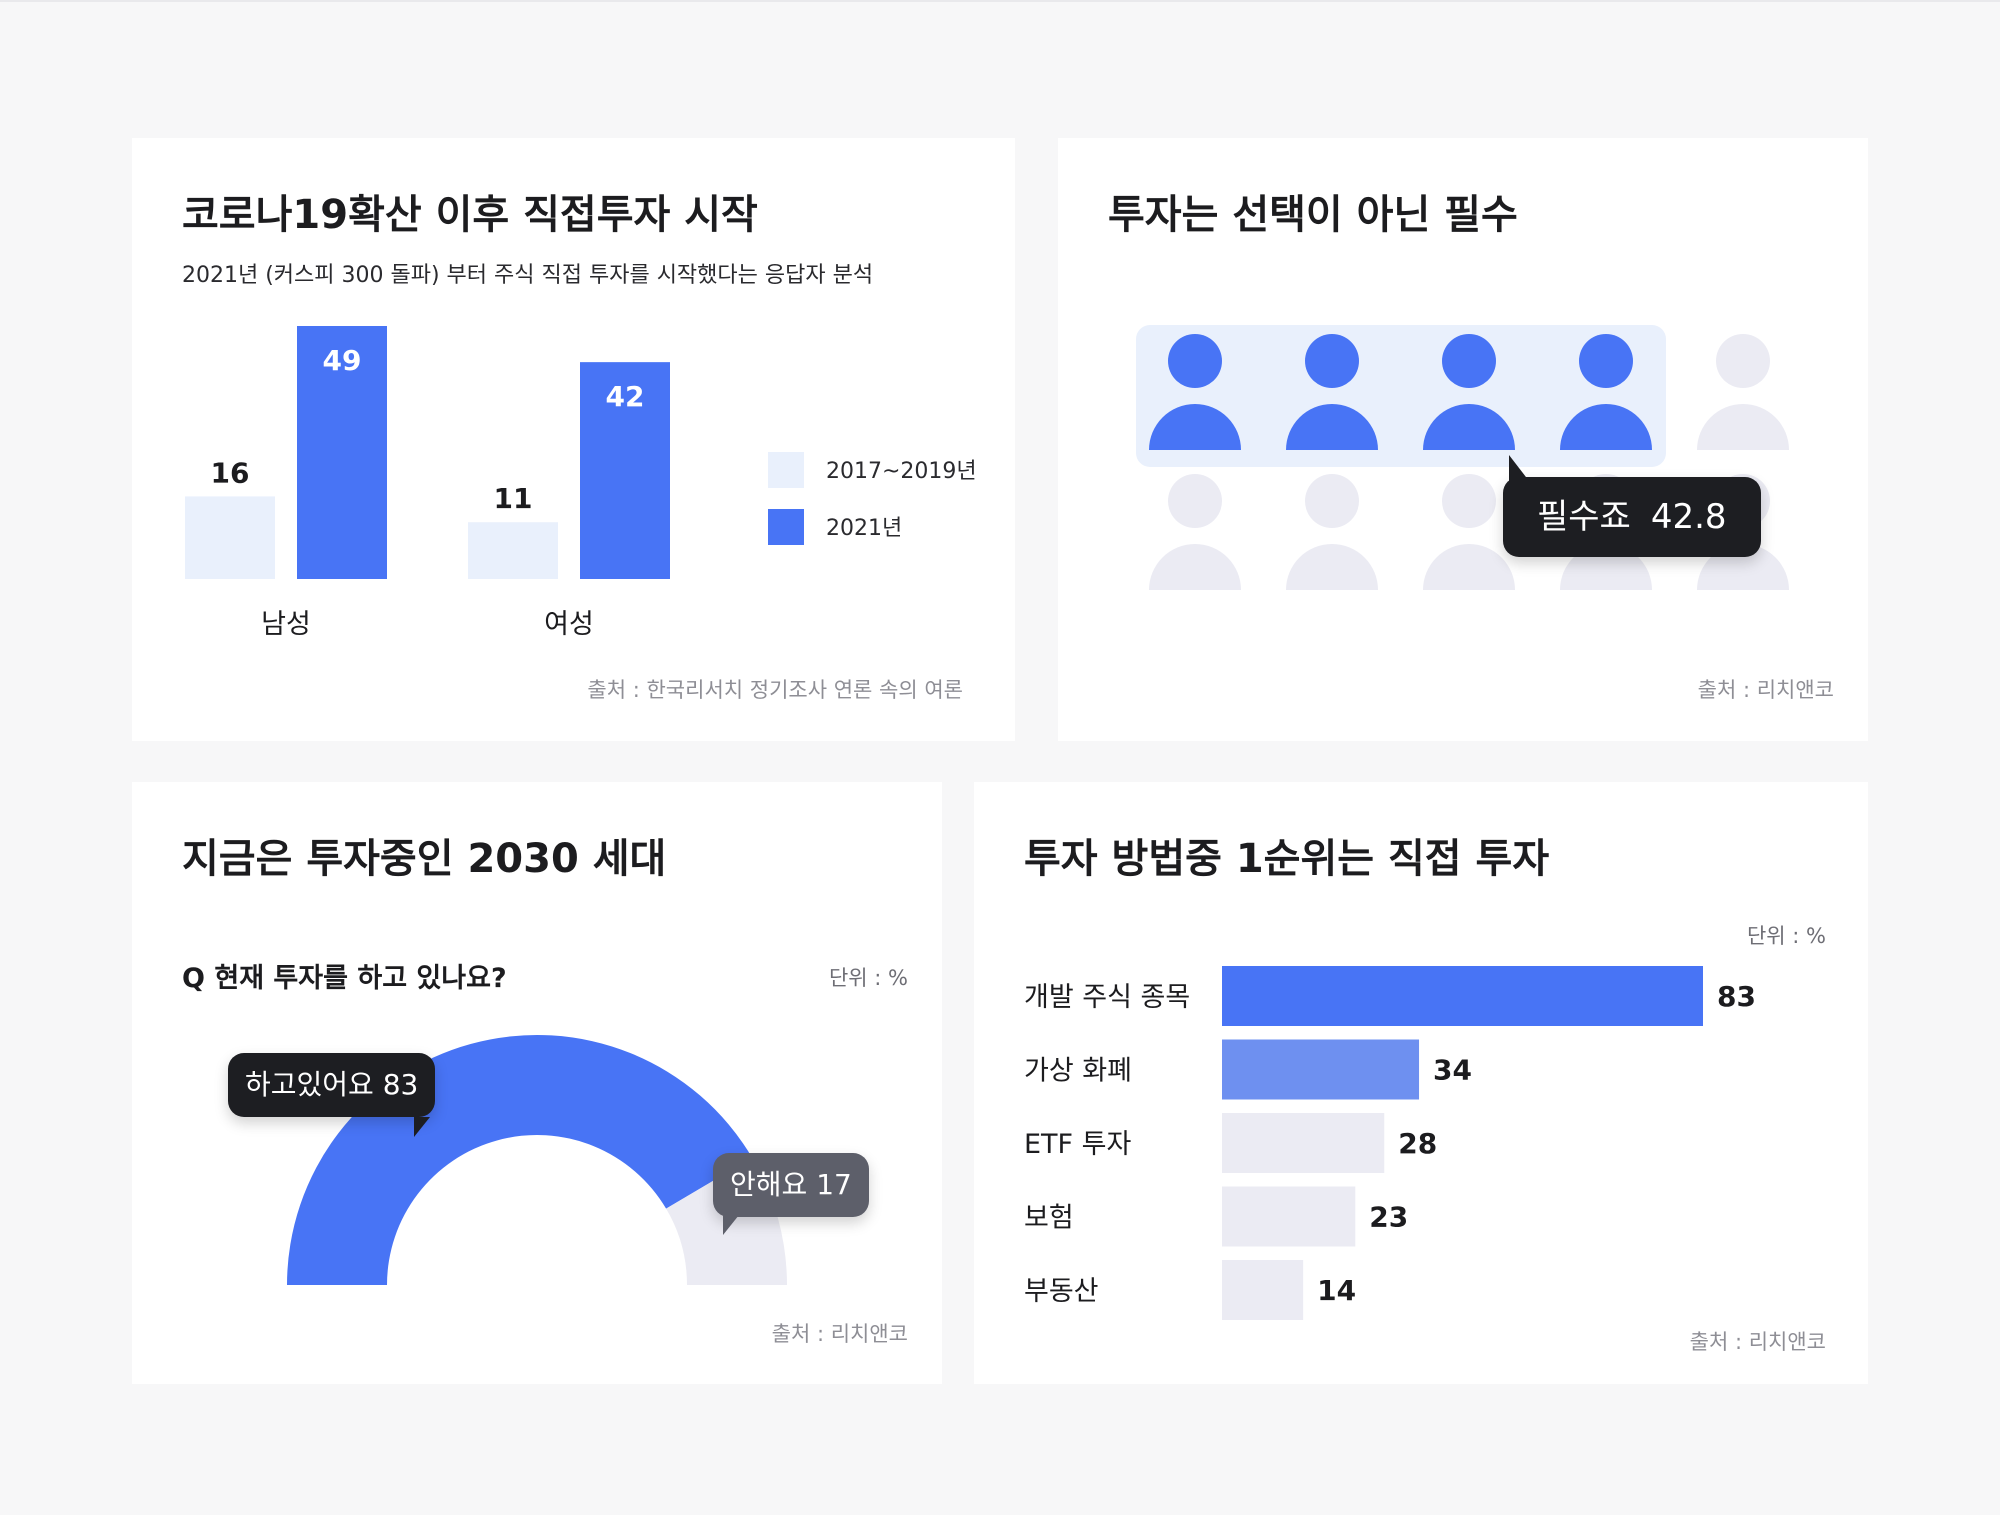 This screenshot has height=1515, width=2000. Describe the element at coordinates (470, 215) in the screenshot. I see `card-title: 코로나19확산 이후 직접투자 시작` at that location.